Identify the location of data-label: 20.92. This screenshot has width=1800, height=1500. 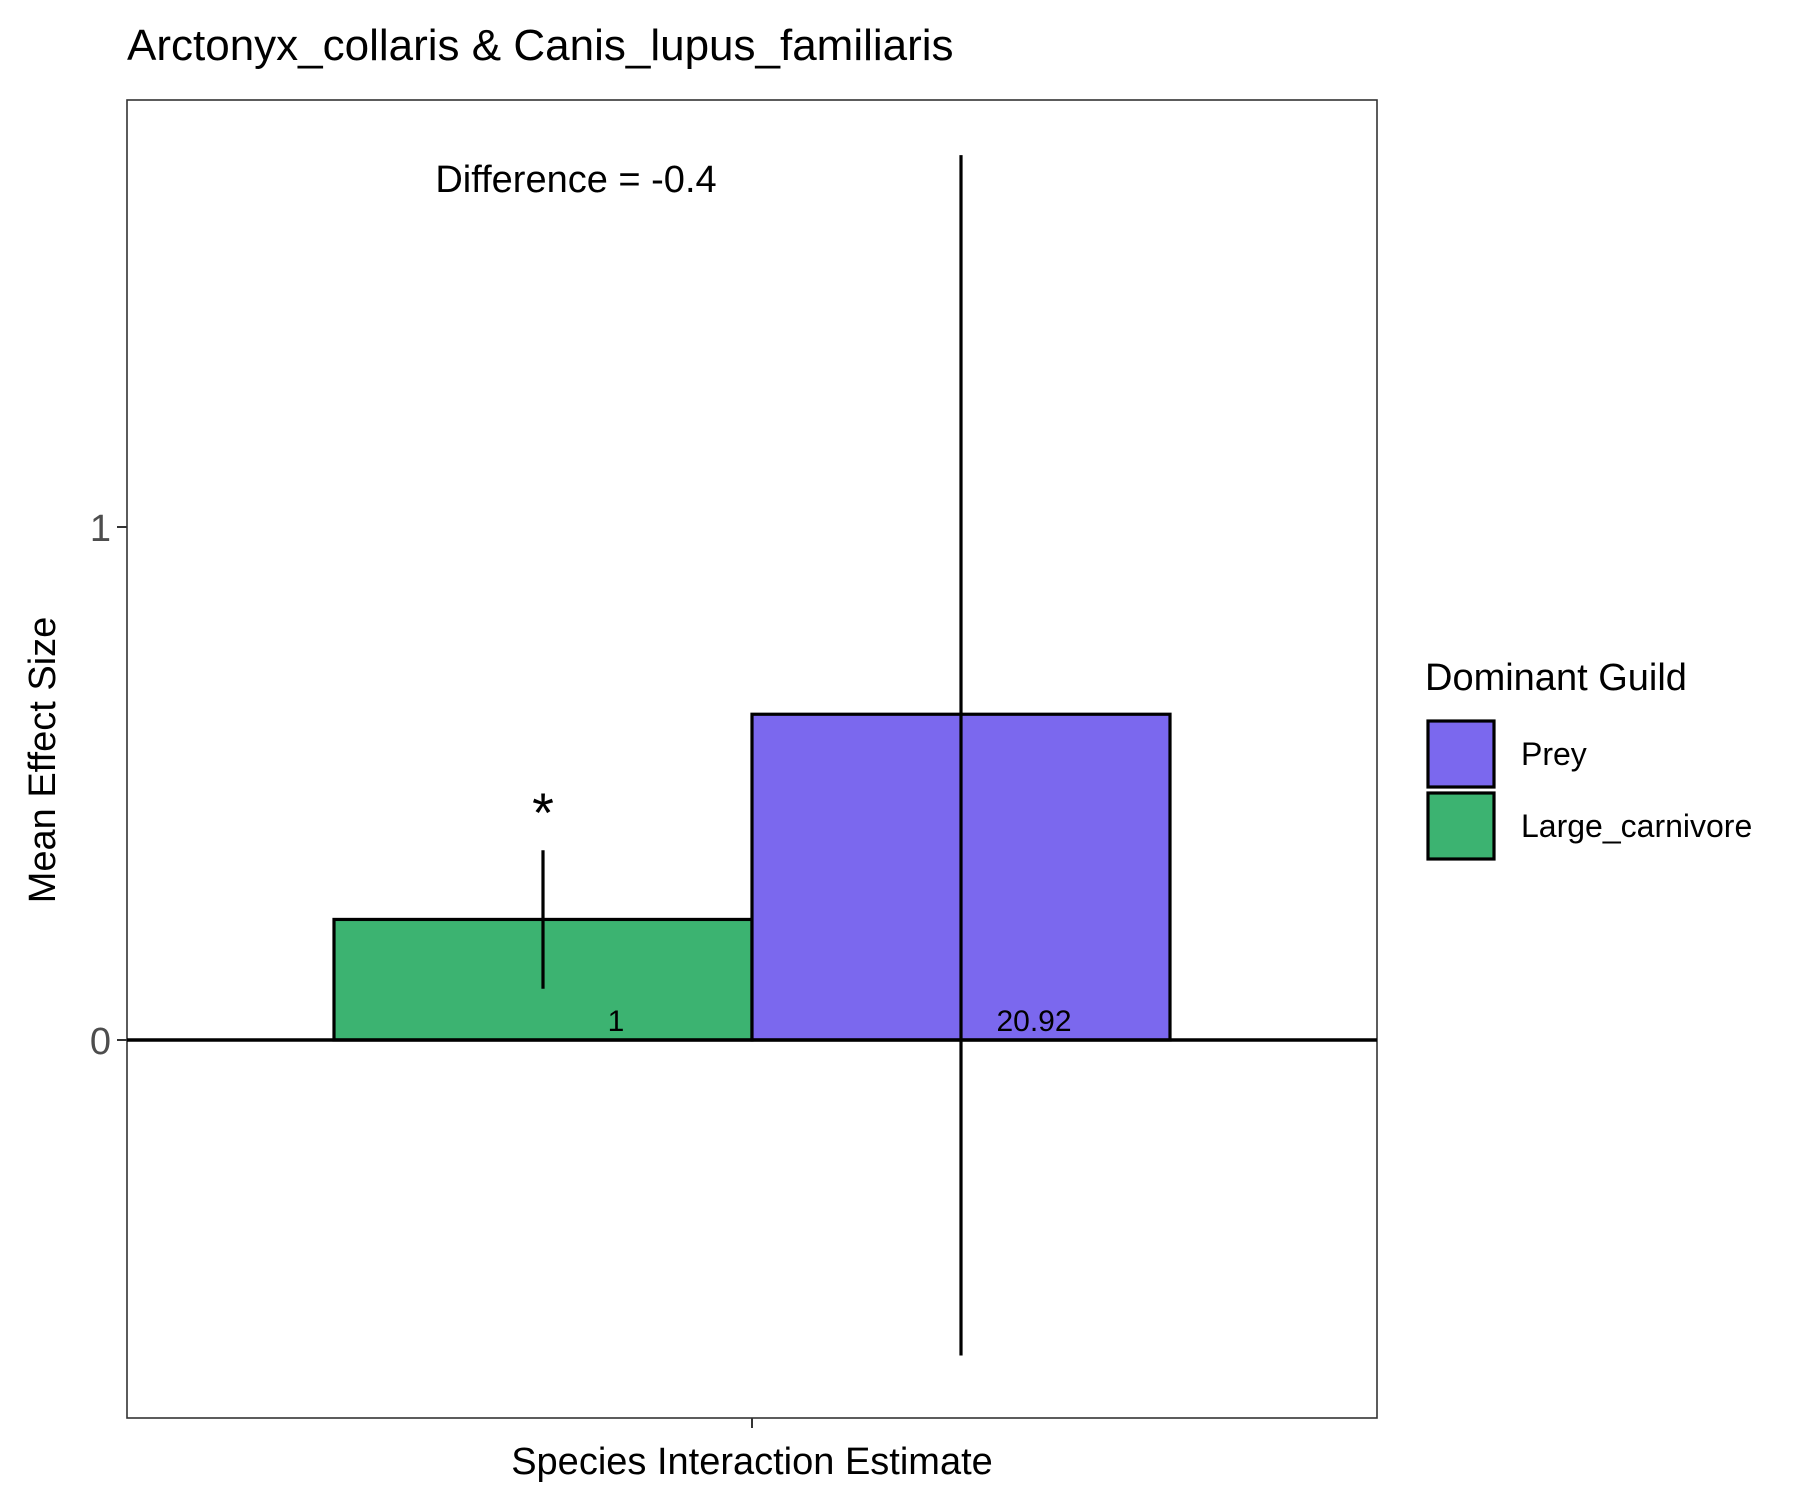
(1033, 1021).